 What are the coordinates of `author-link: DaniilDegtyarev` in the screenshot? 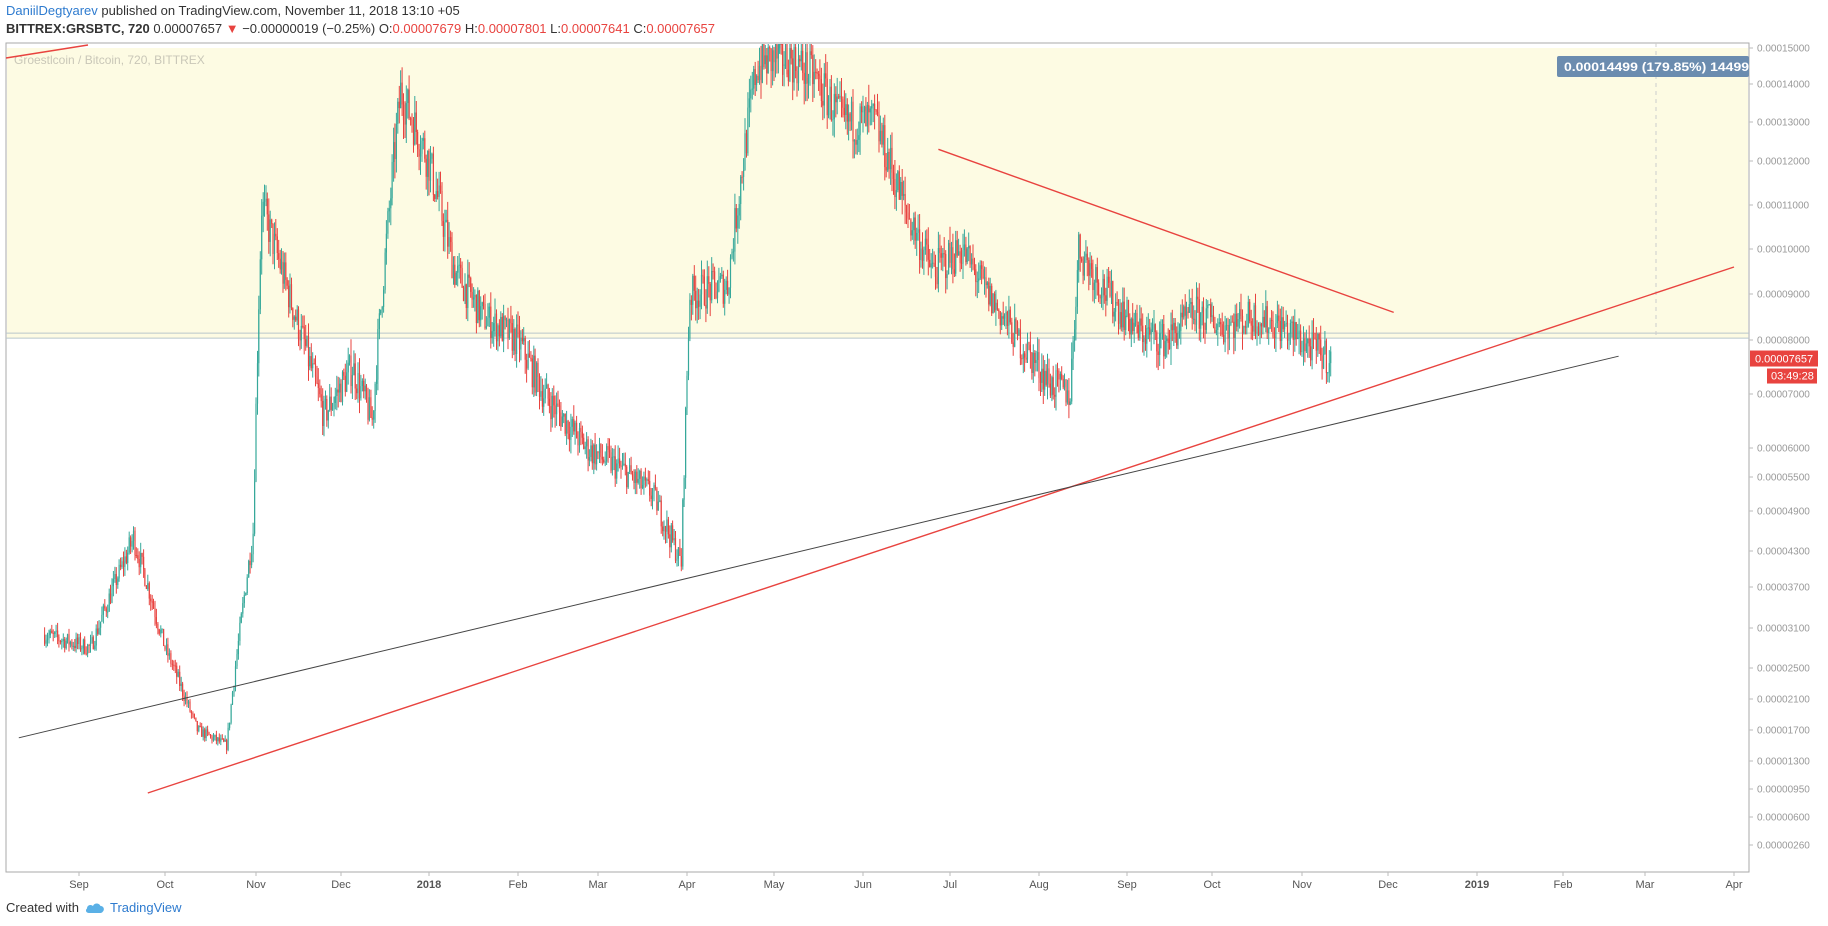 It's located at (52, 10).